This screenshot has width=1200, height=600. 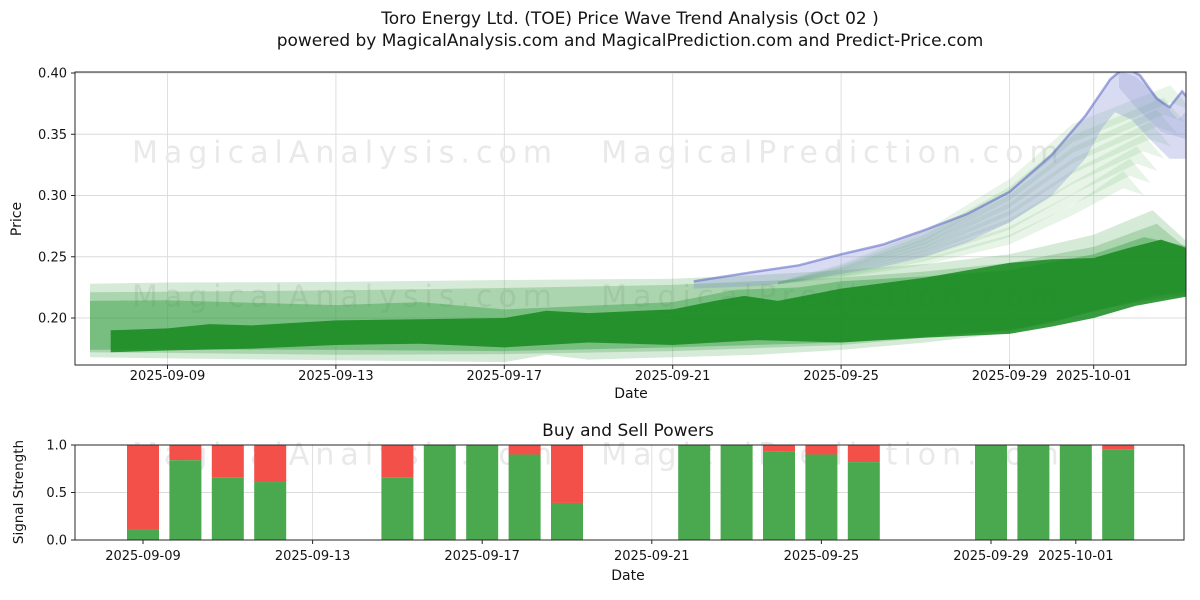 What do you see at coordinates (1152, 106) in the screenshot?
I see `projection-blue-fold` at bounding box center [1152, 106].